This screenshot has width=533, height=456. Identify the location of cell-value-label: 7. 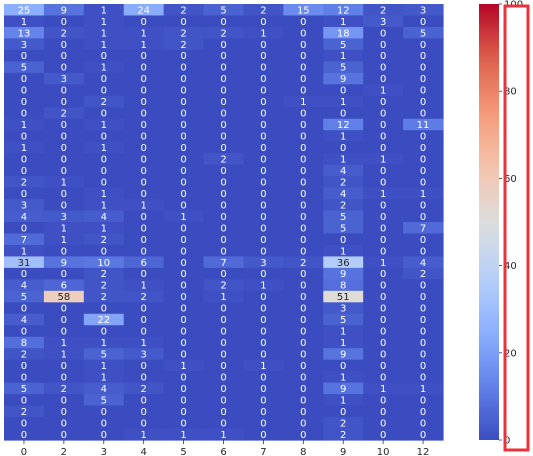
(223, 263).